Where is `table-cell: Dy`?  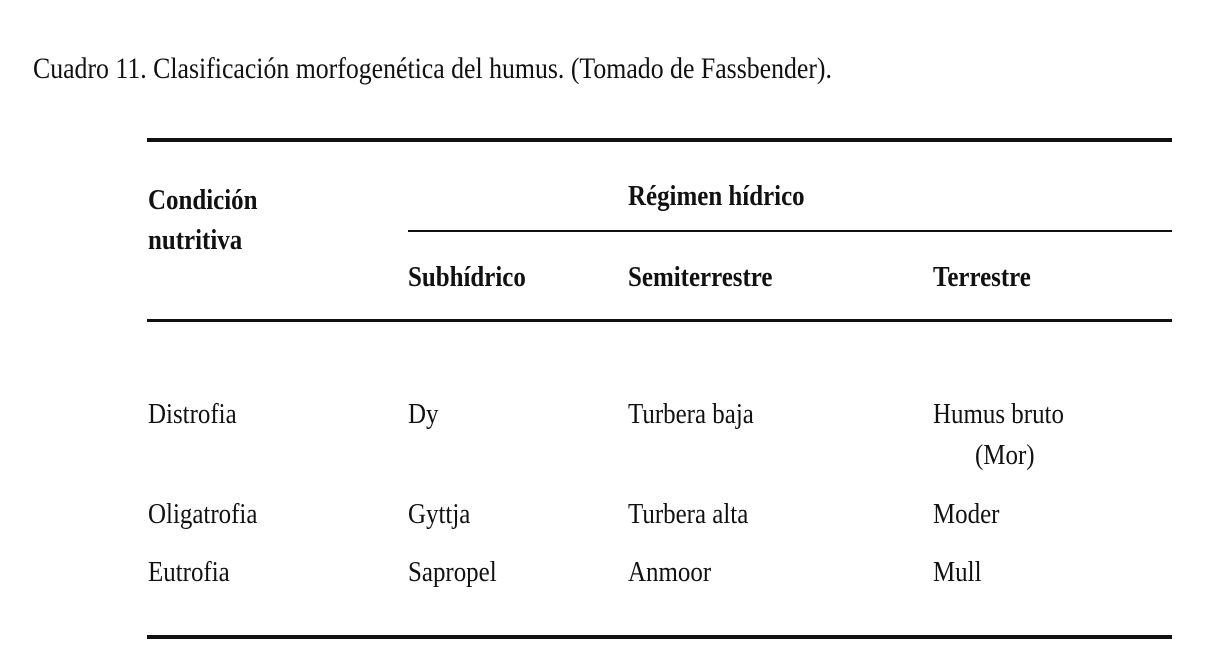
table-cell: Dy is located at coordinates (423, 414).